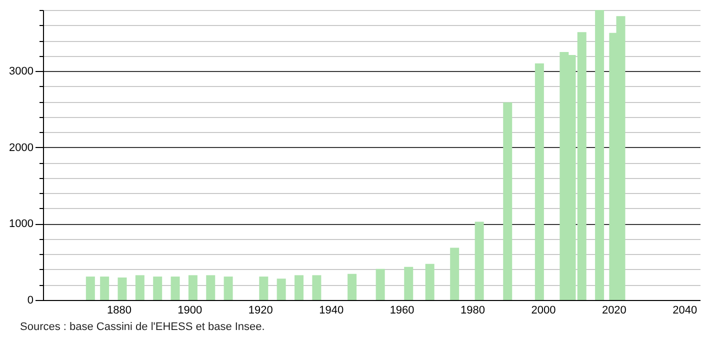 This screenshot has height=340, width=710. What do you see at coordinates (21, 72) in the screenshot?
I see `y-tick-label: 3000` at bounding box center [21, 72].